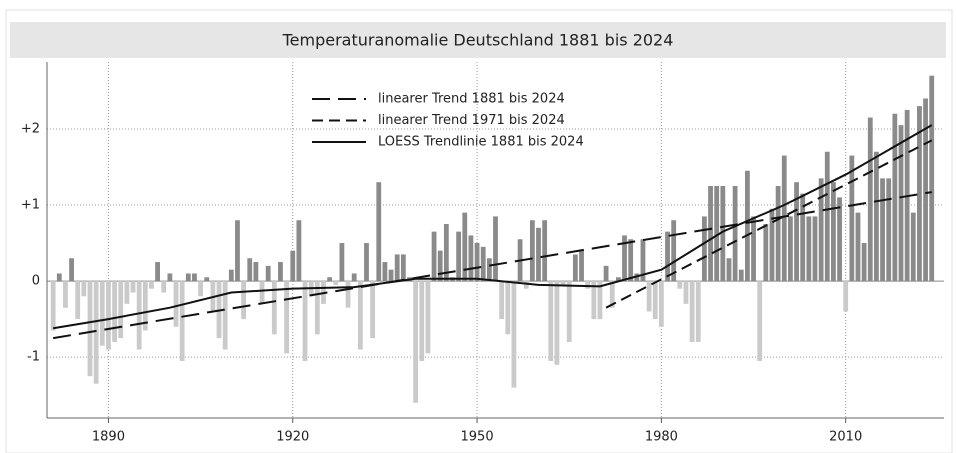 The width and height of the screenshot is (956, 453). Describe the element at coordinates (33, 357) in the screenshot. I see `y-tick-label: -1` at that location.